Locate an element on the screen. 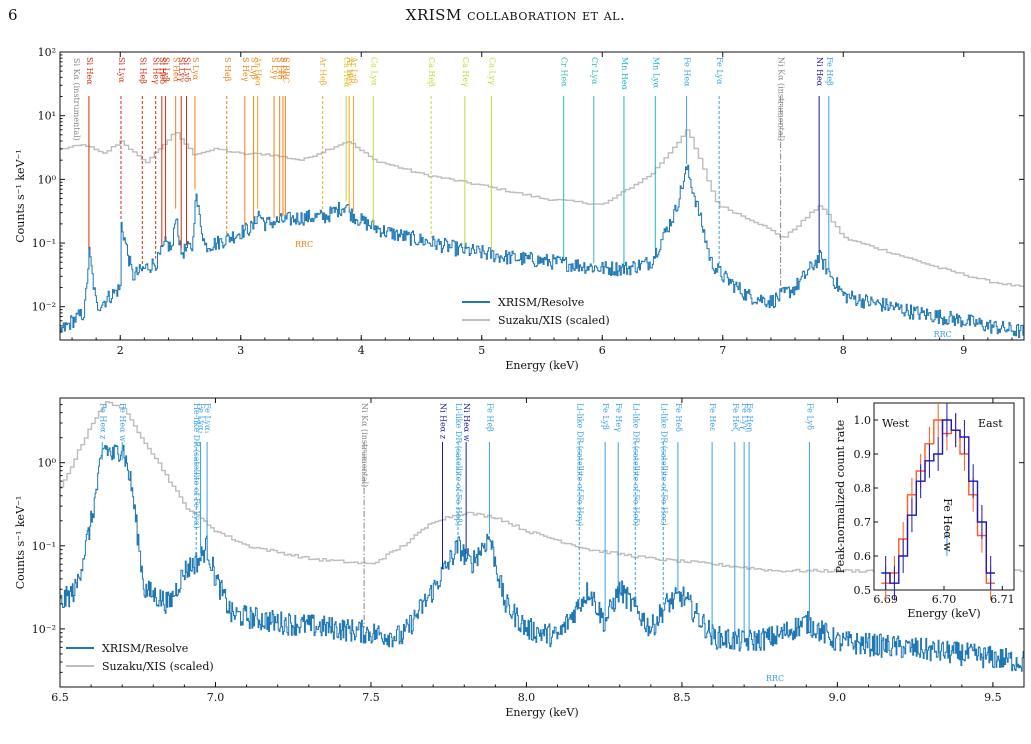 The width and height of the screenshot is (1031, 744). line-id-label: Mn Lyα is located at coordinates (655, 73).